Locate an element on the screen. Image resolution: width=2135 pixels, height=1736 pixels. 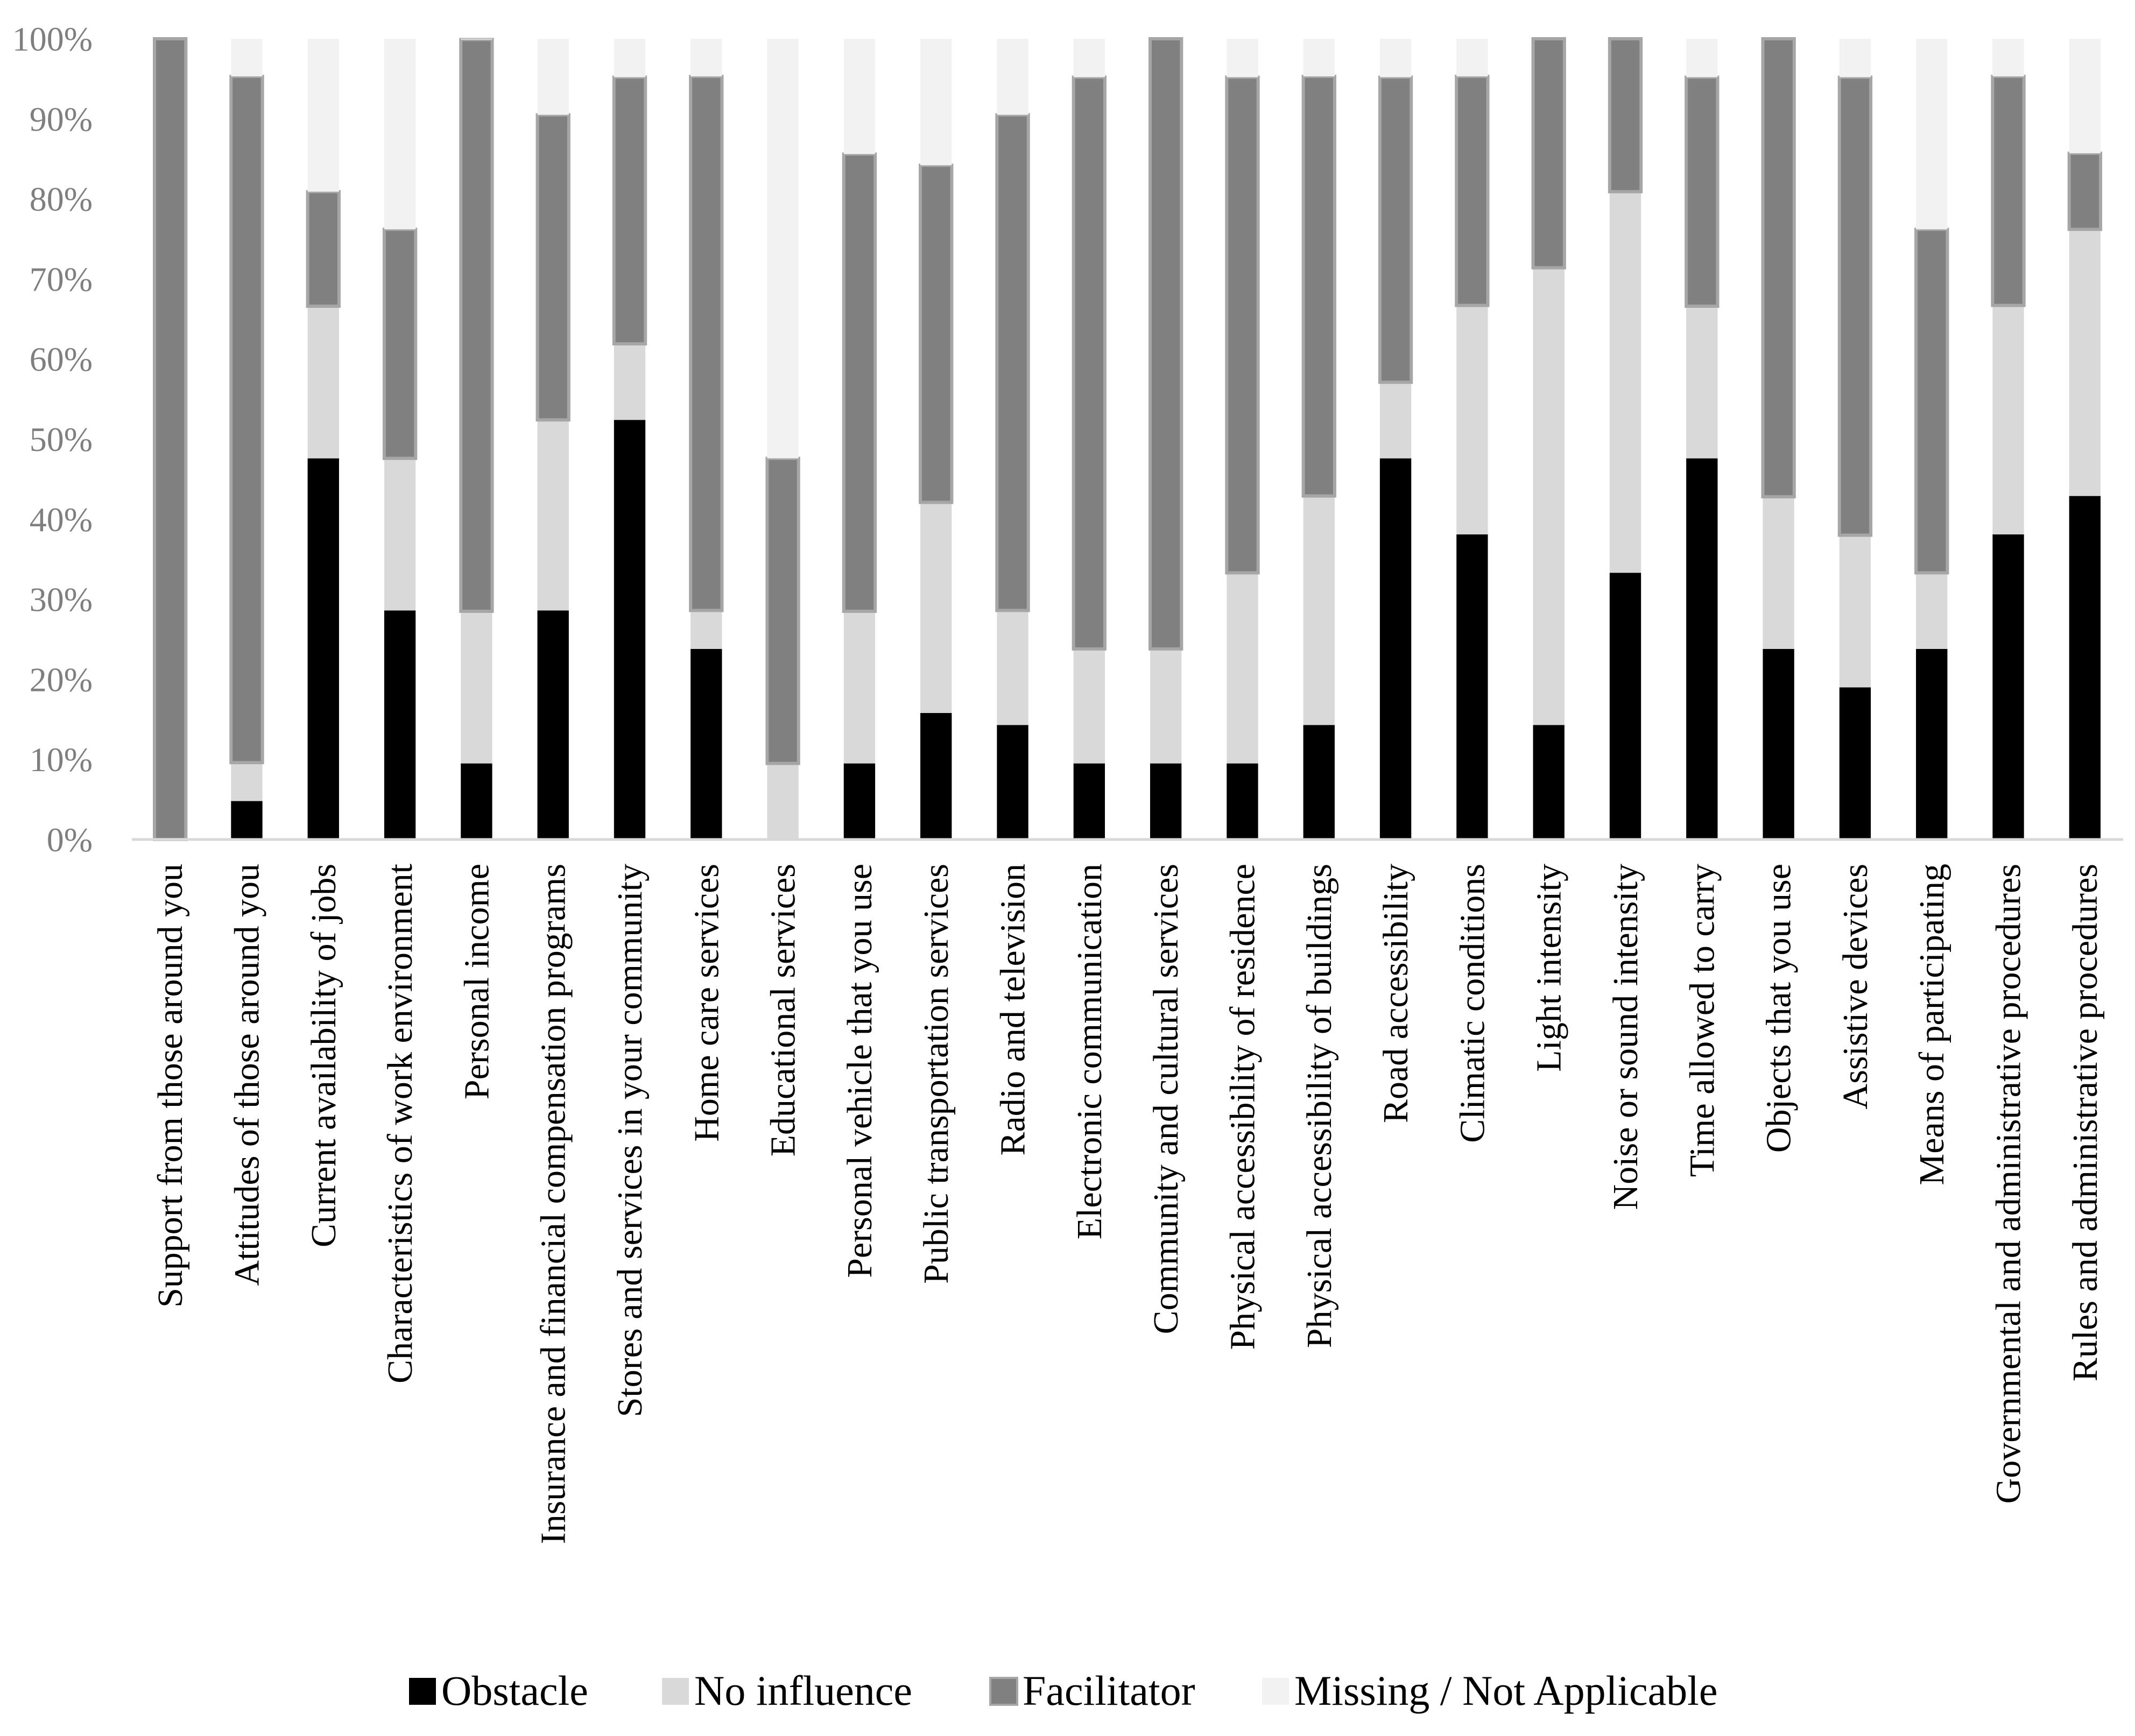
x-tick-label: Physical accessibility of buildings is located at coordinates (1320, 1106).